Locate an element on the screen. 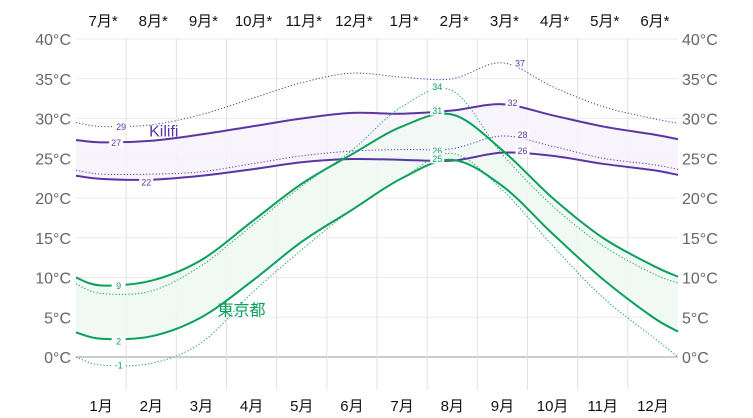 This screenshot has height=418, width=753. x-tick-label-bottom: 5月 is located at coordinates (301, 406).